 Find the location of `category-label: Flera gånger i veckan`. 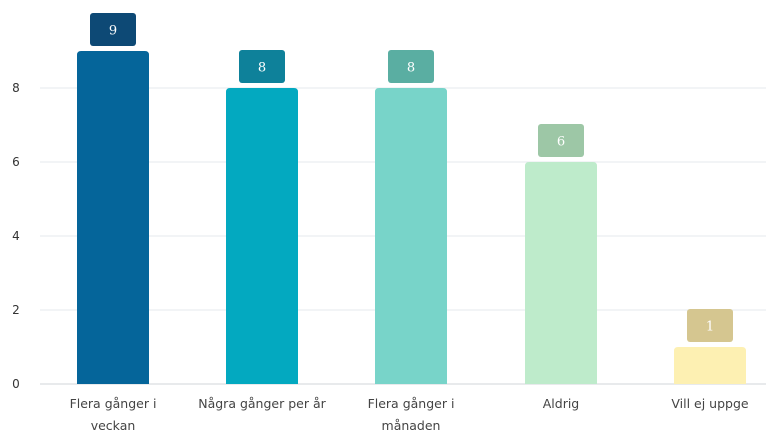

category-label: Flera gånger i veckan is located at coordinates (113, 414).